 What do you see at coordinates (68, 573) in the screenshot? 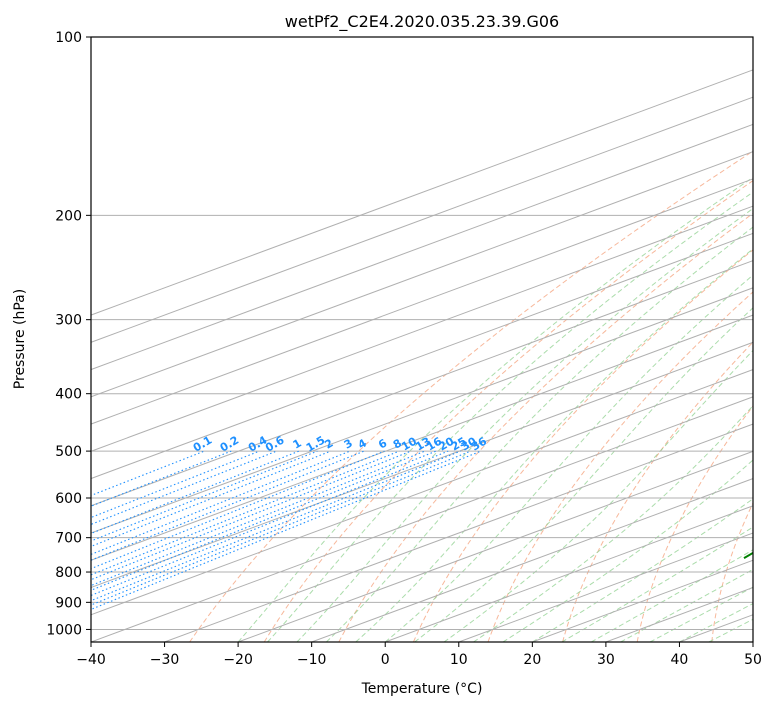
I see `y-tick-label: 800` at bounding box center [68, 573].